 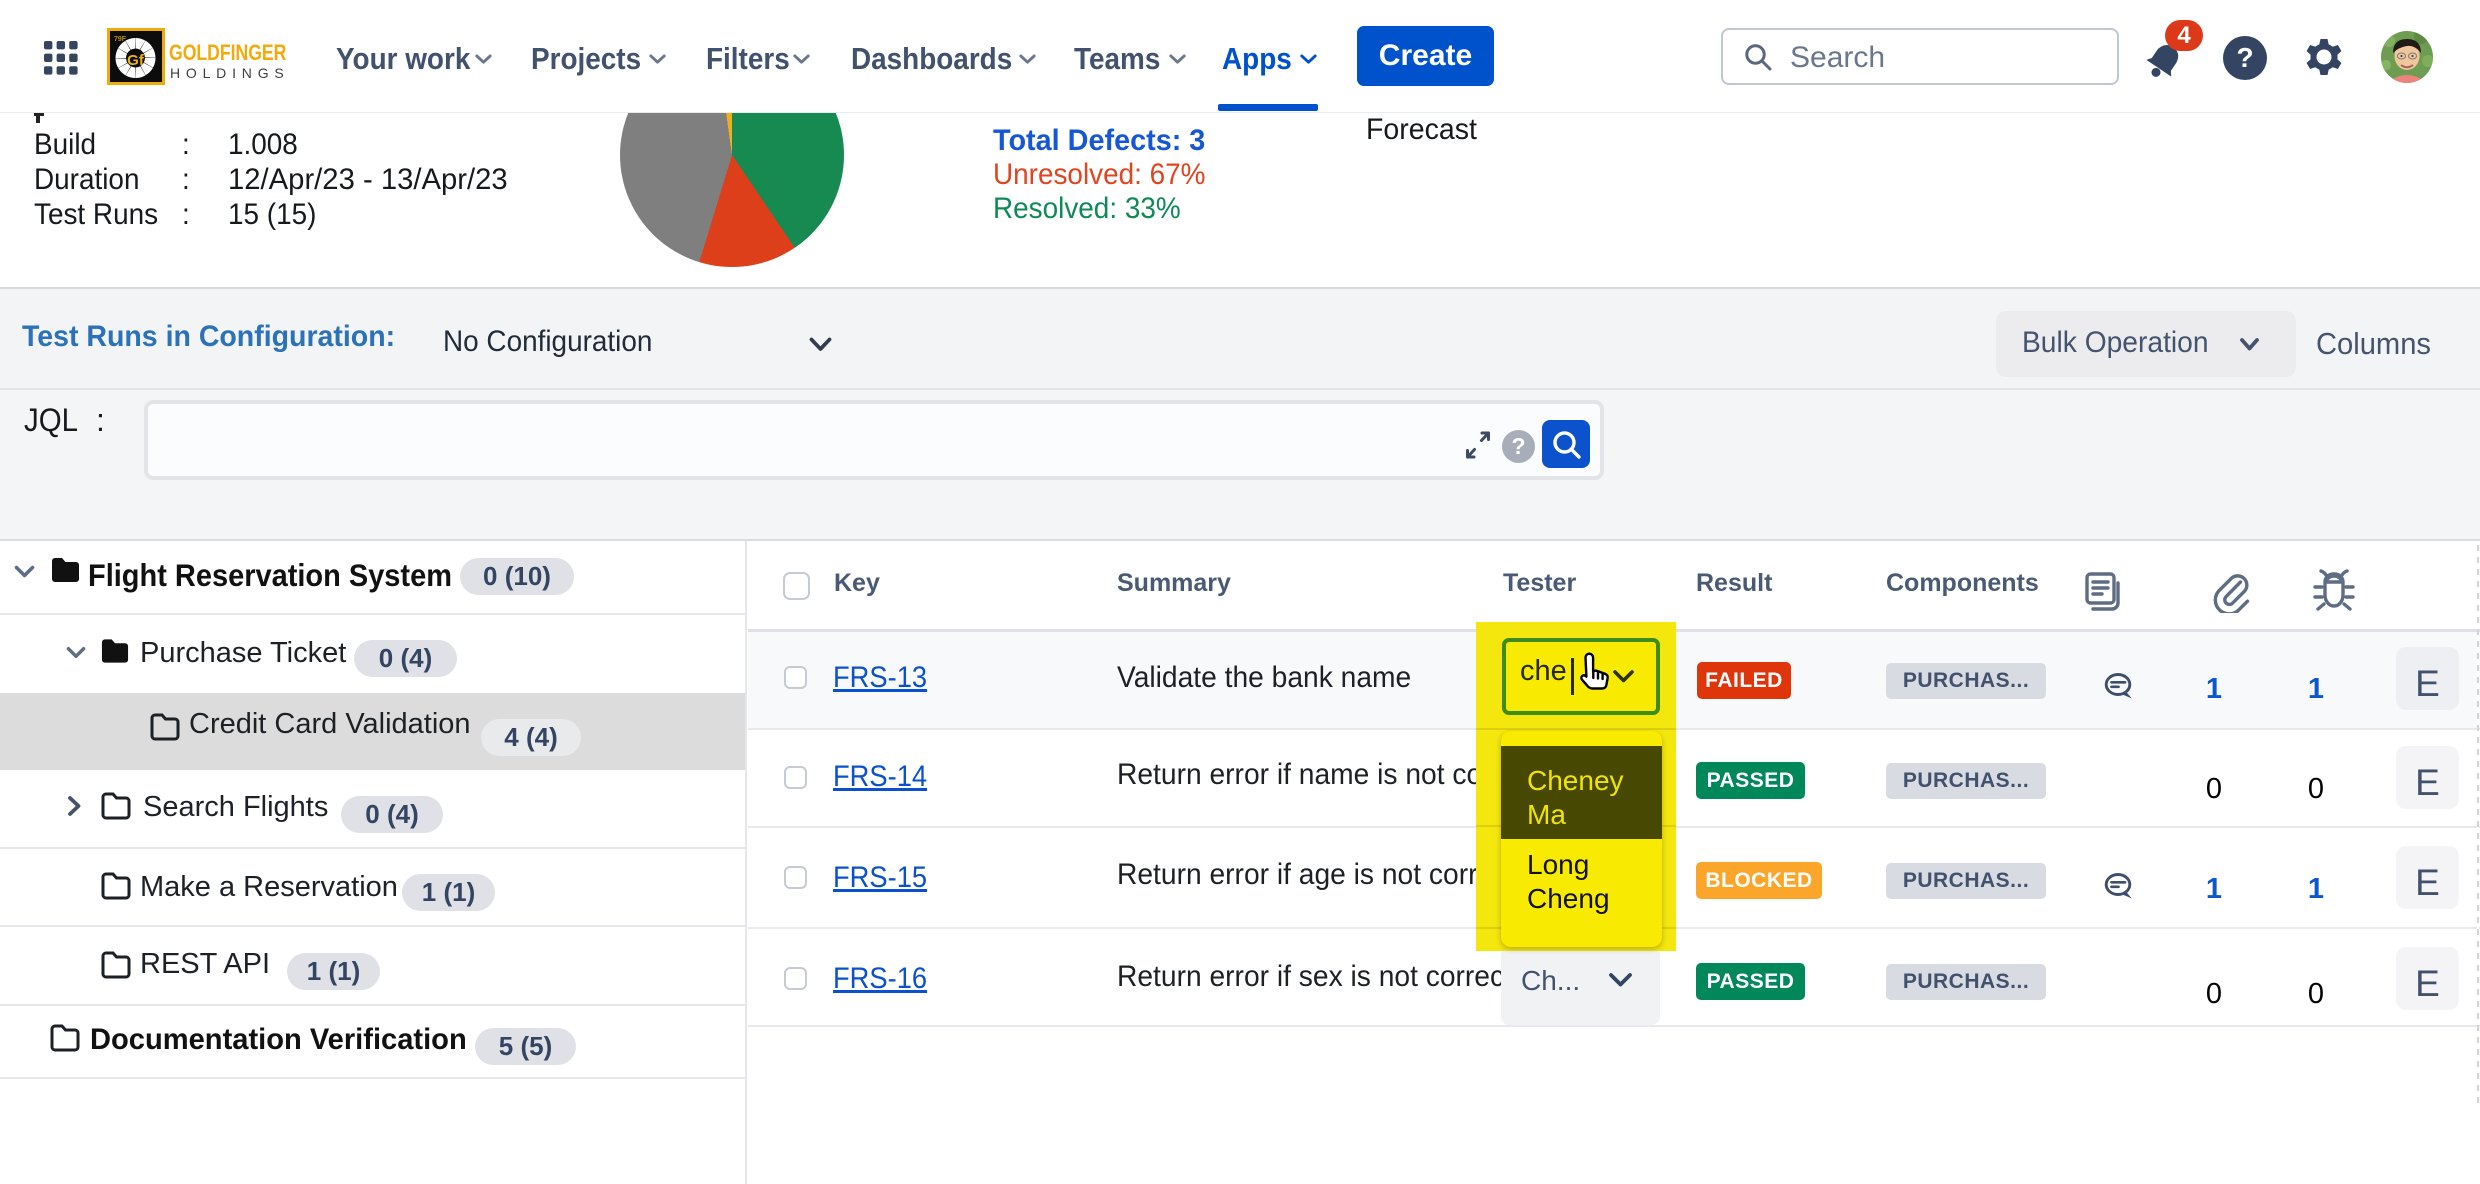 What do you see at coordinates (120, 39) in the screenshot?
I see `svg-text: 79F` at bounding box center [120, 39].